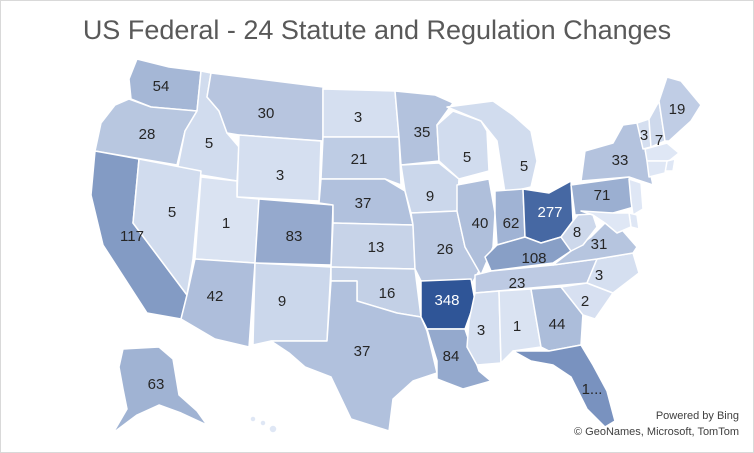  What do you see at coordinates (422, 132) in the screenshot?
I see `label-MN: 35` at bounding box center [422, 132].